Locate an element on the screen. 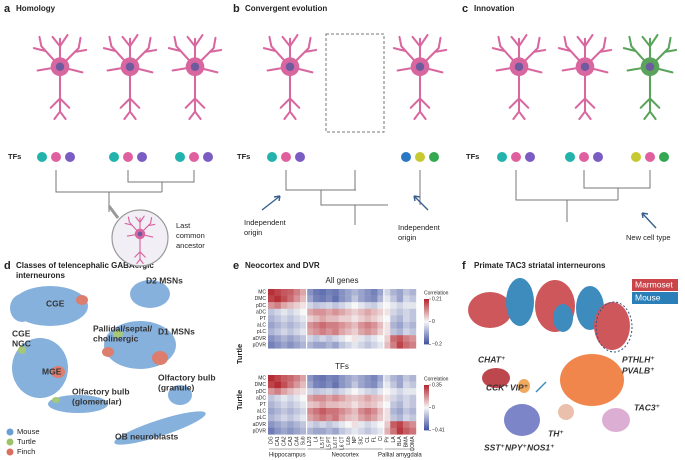  origin-label: origin is located at coordinates (407, 237).